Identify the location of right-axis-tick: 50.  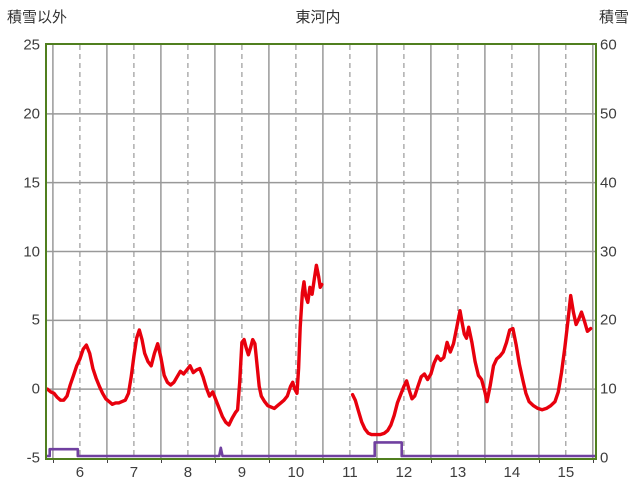
(608, 114).